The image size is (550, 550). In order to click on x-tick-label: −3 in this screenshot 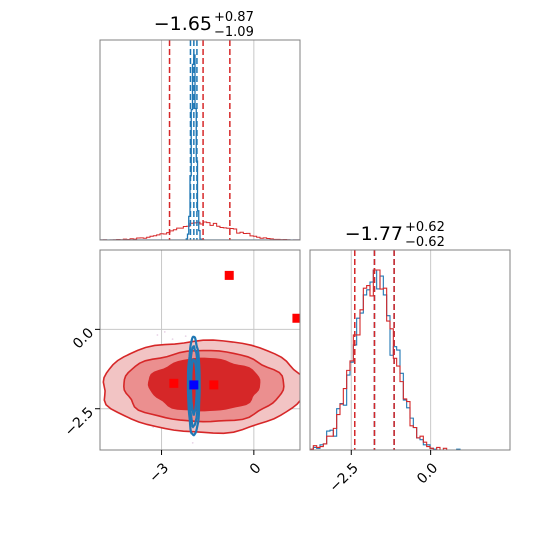, I will do `click(159, 473)`.